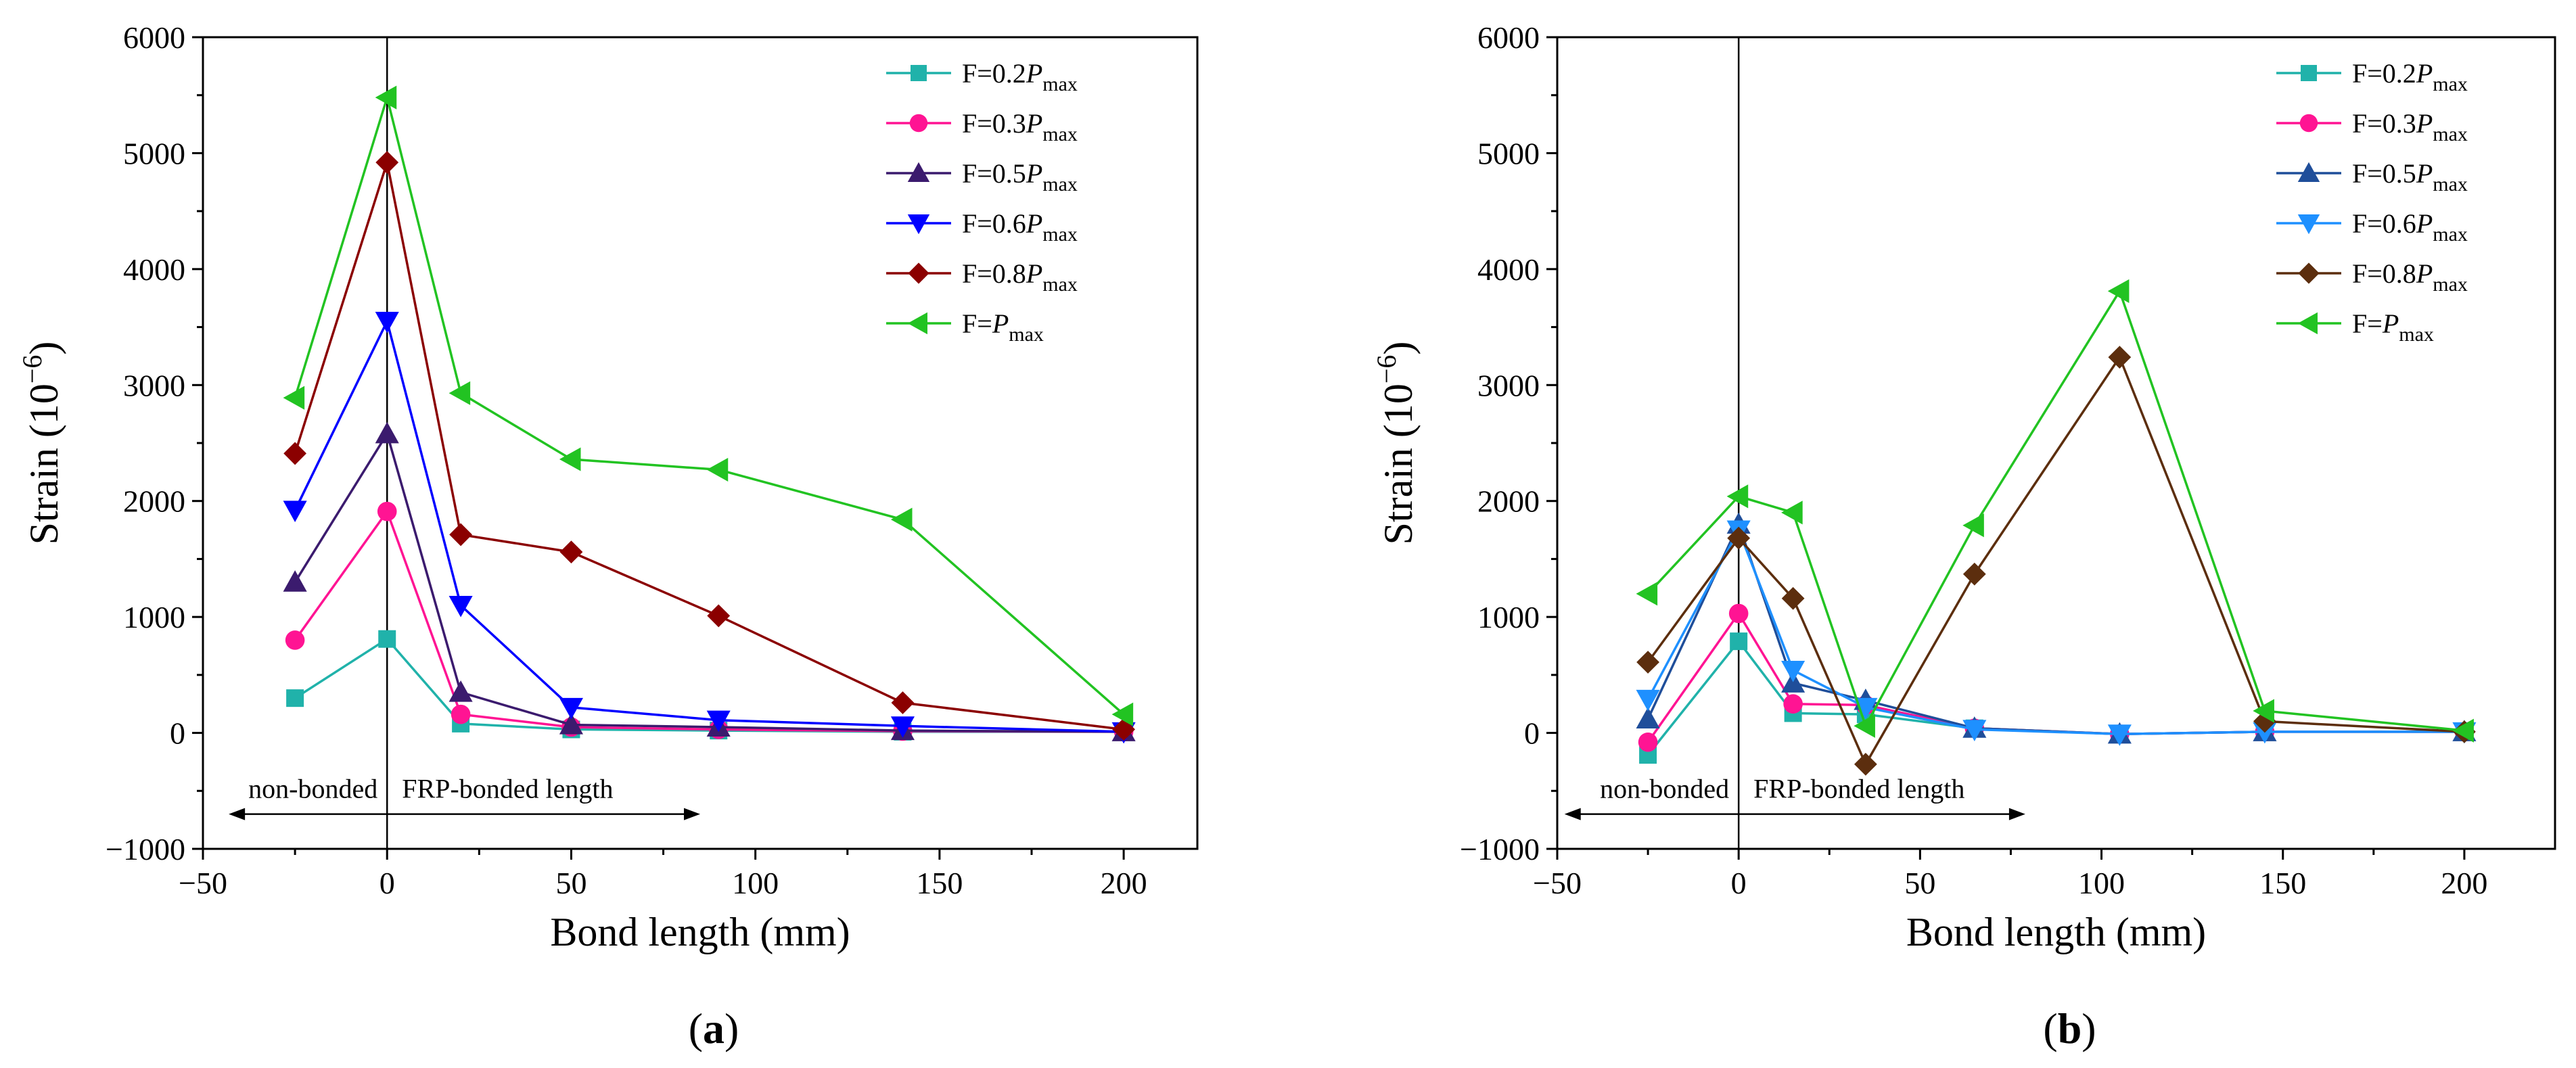 This screenshot has height=1068, width=2576. I want to click on x-tick-label: 50, so click(1919, 883).